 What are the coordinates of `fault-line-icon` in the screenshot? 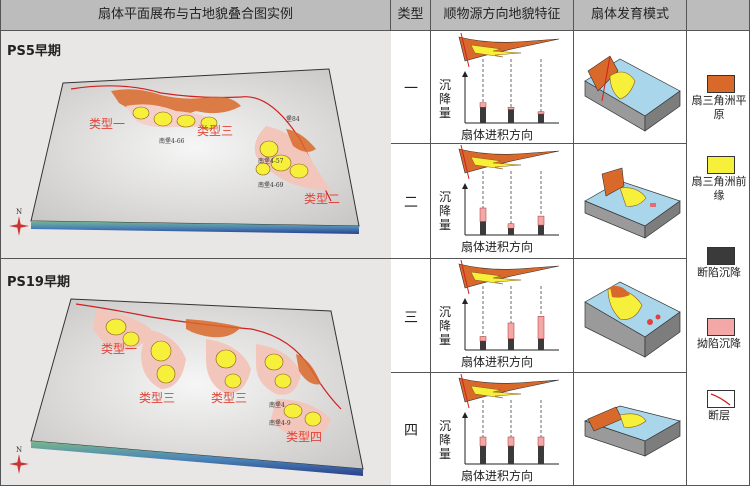 It's located at (720, 399).